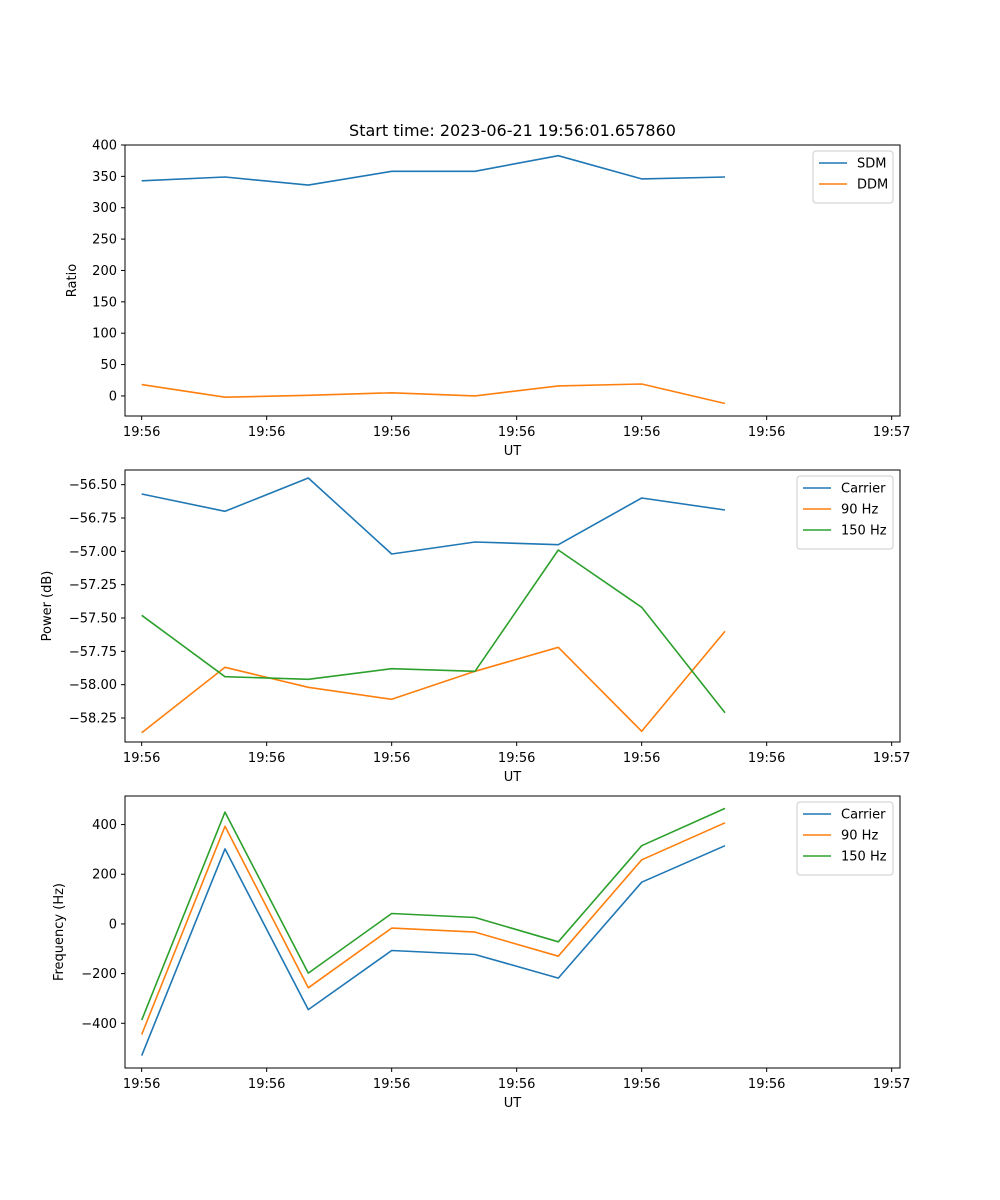  I want to click on legend-label: DDM, so click(872, 185).